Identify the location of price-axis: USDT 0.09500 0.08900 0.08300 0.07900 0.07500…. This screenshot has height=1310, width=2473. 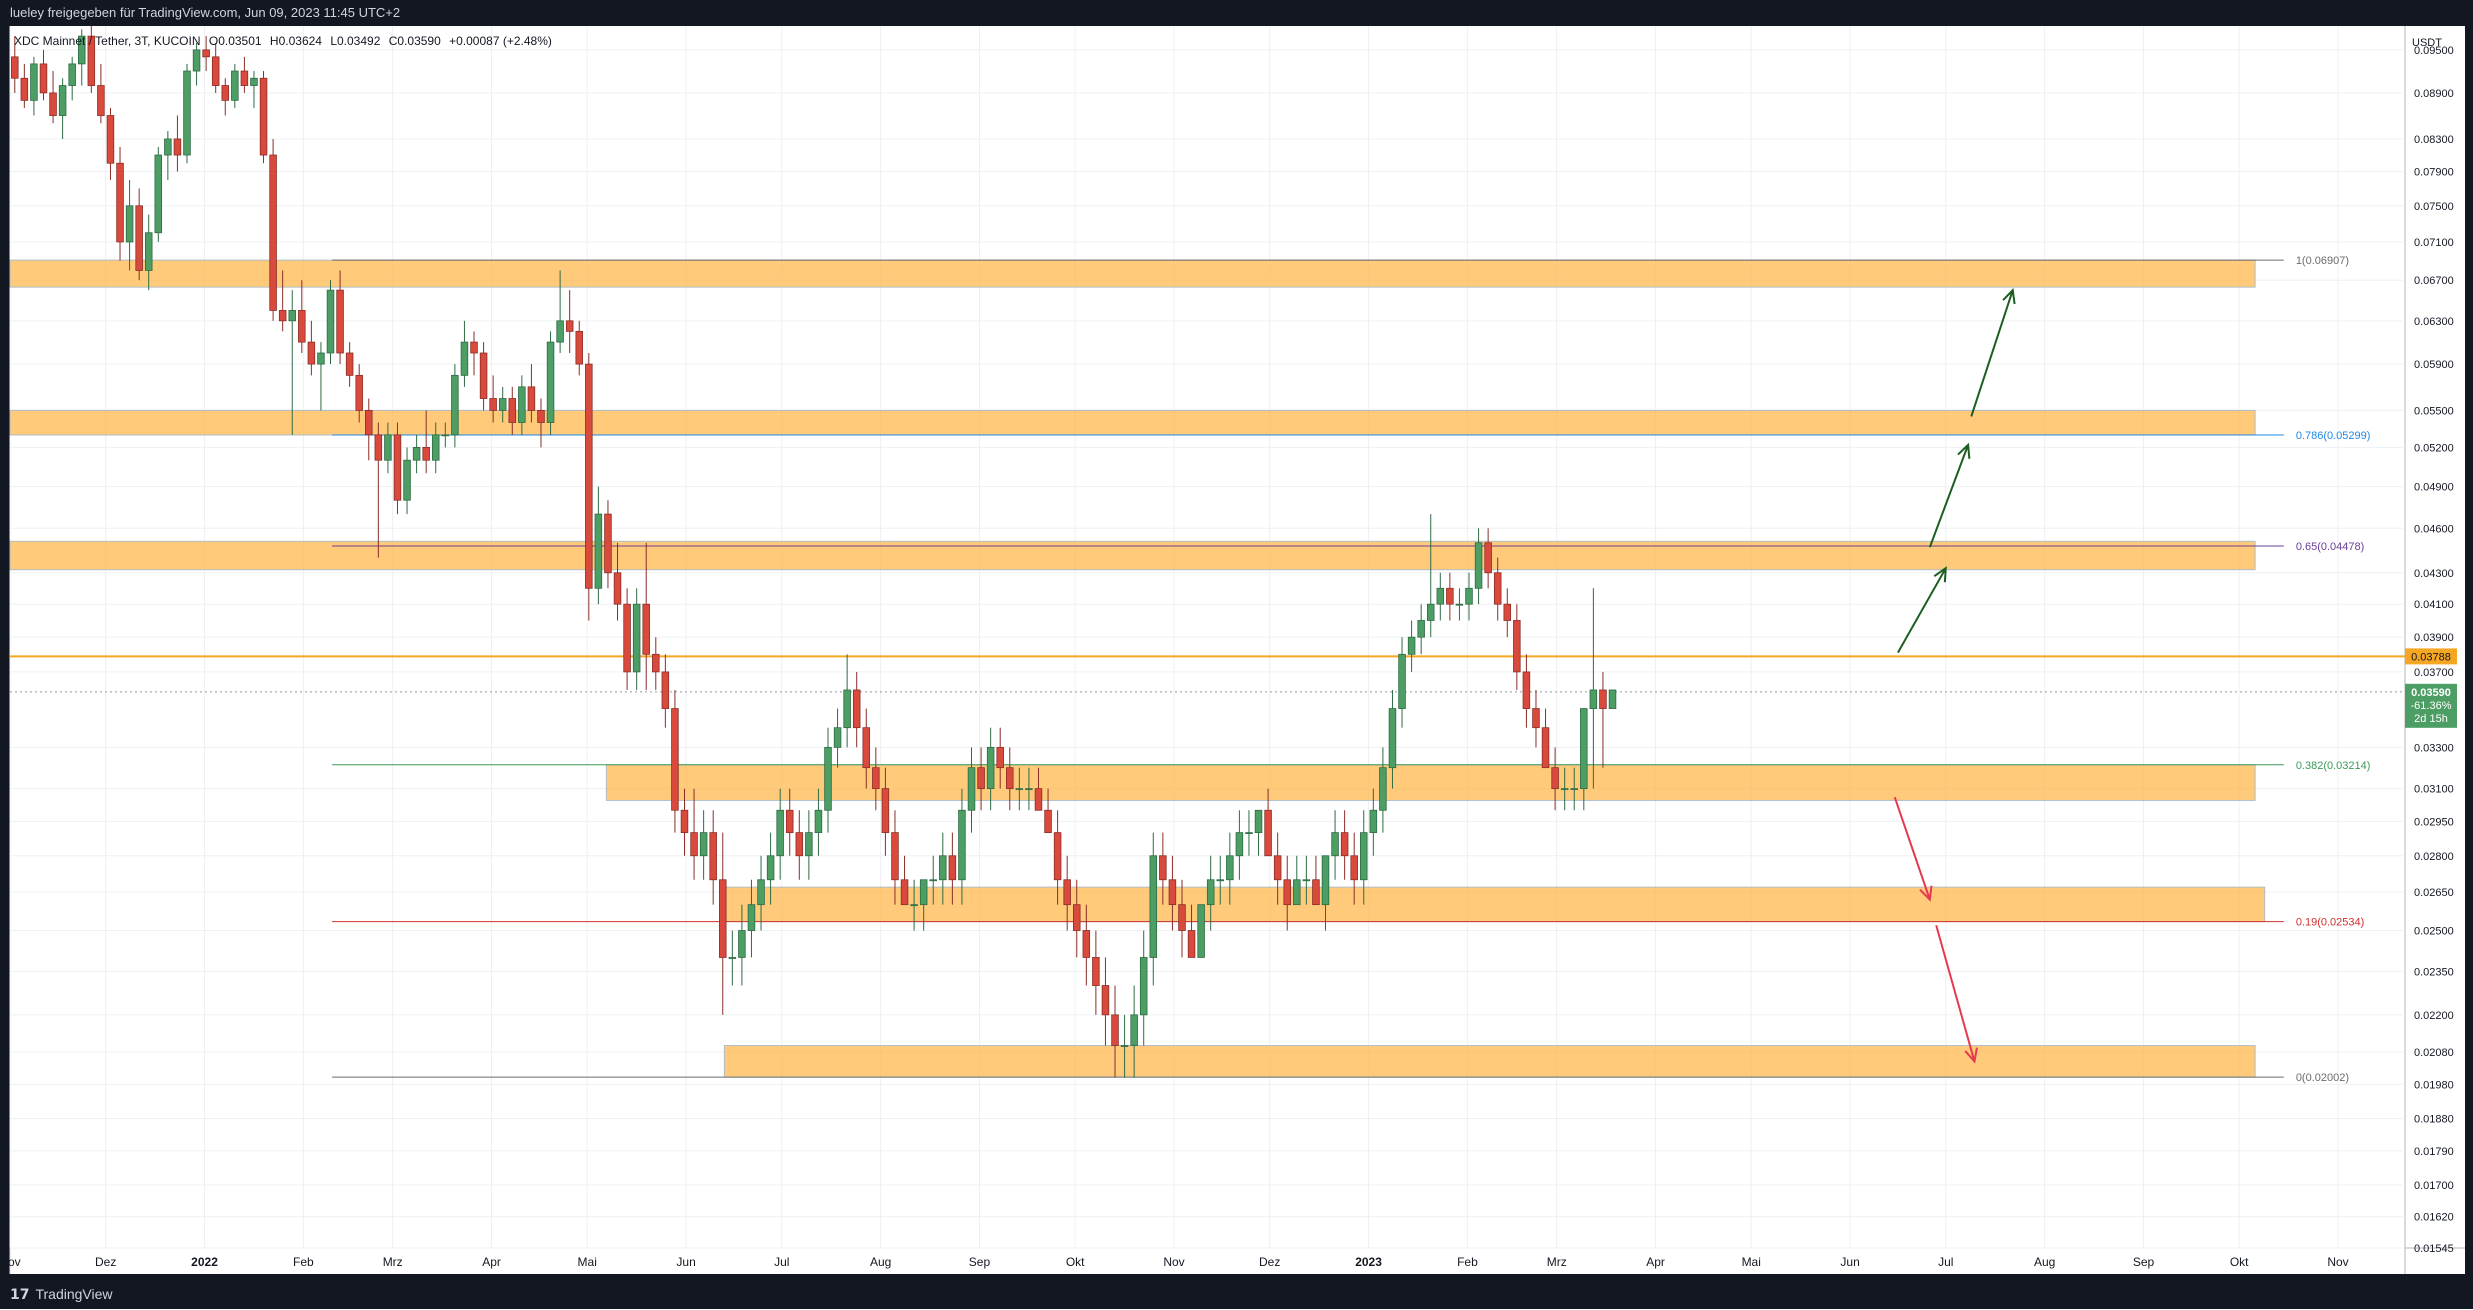
(2431, 646).